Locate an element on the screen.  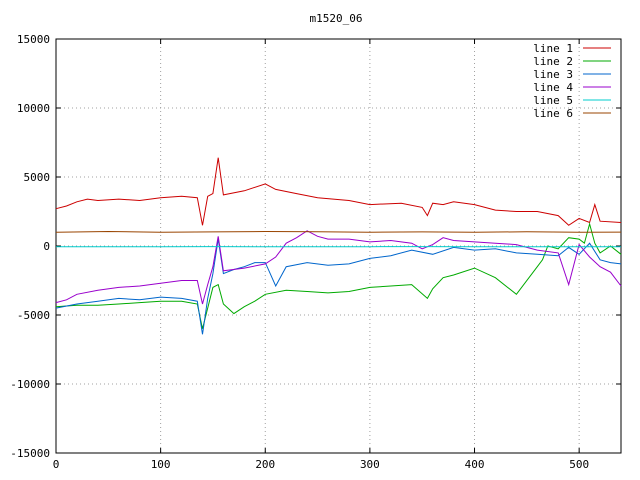
x-tick-label: 300 is located at coordinates (370, 464).